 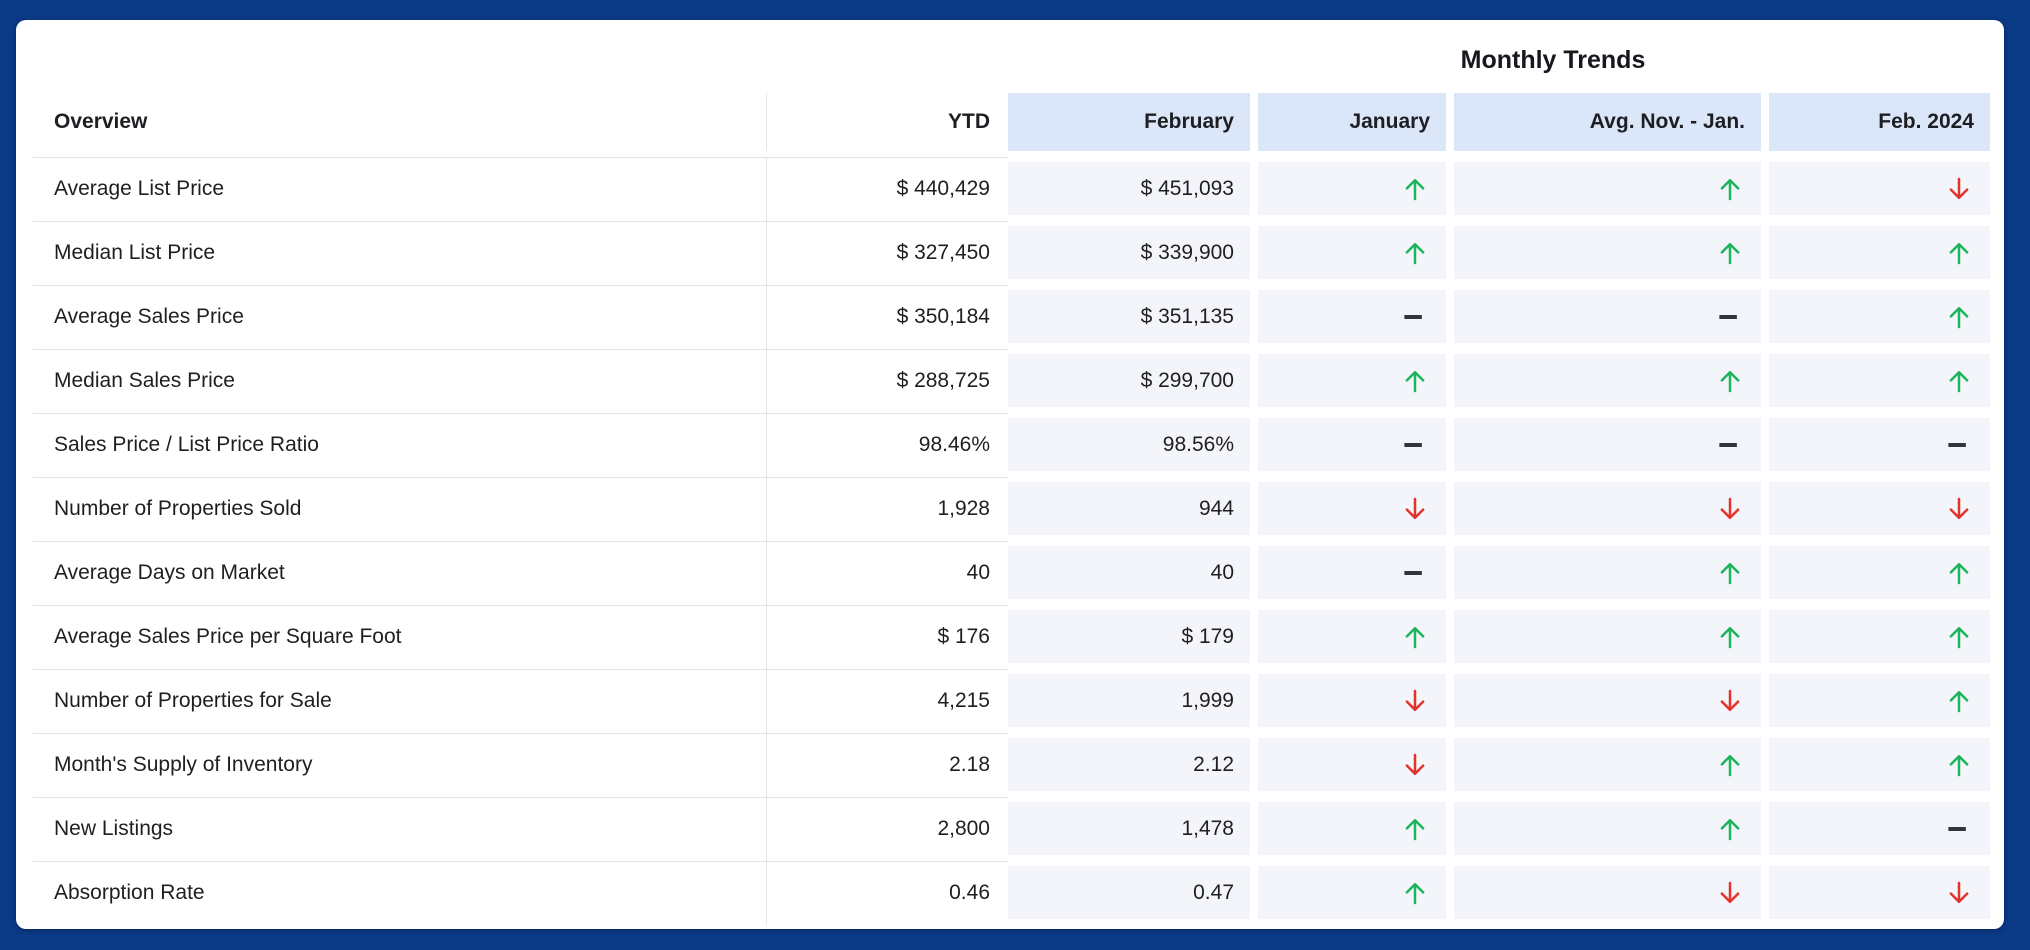 I want to click on table-row: Average Days on Market 40 40, so click(x=1003, y=573).